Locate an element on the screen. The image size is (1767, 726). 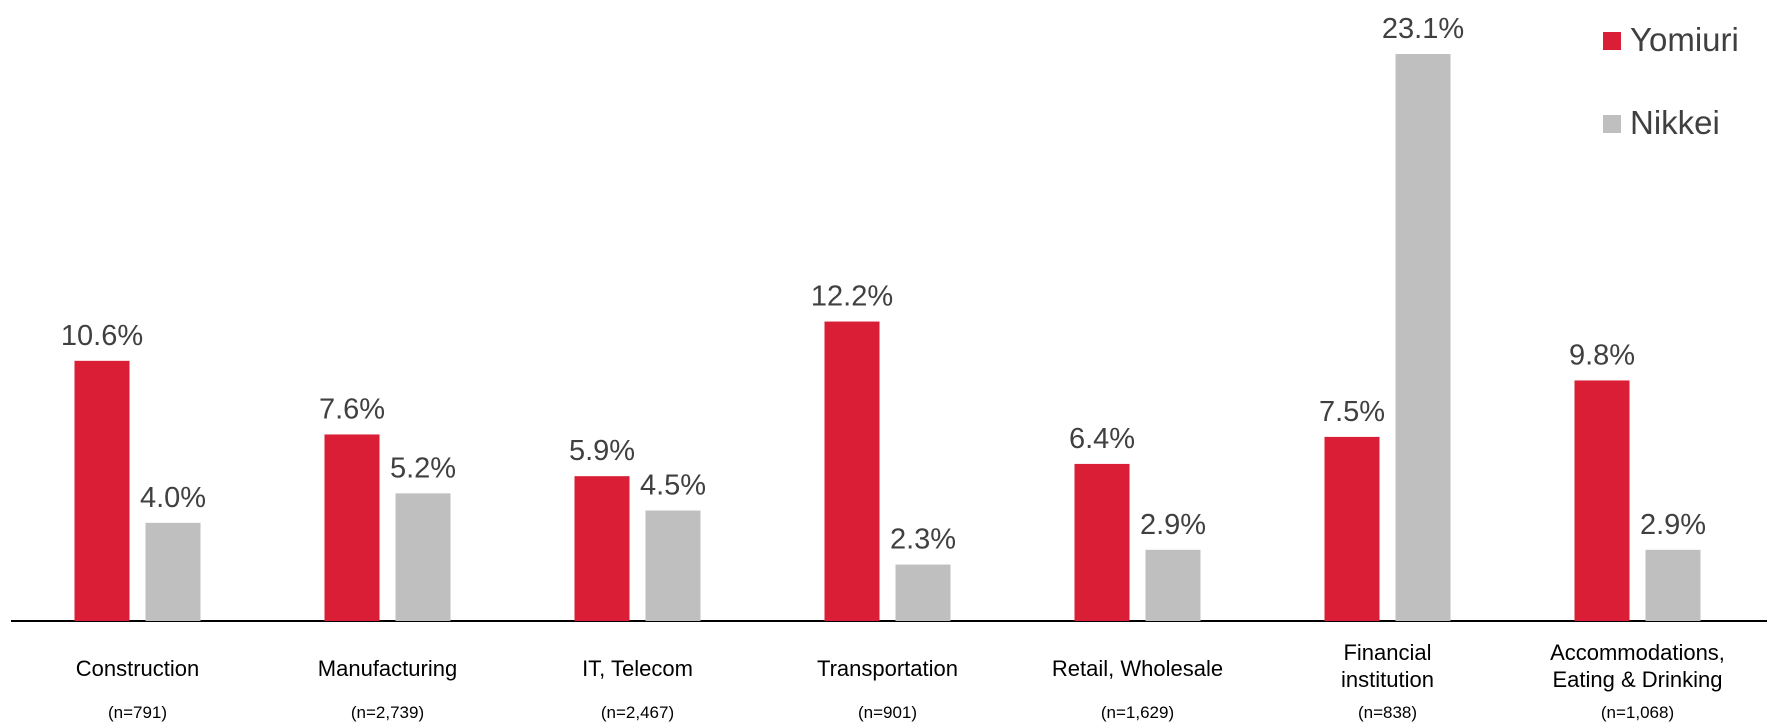
x-tick-label: IT, Telecom is located at coordinates (637, 668).